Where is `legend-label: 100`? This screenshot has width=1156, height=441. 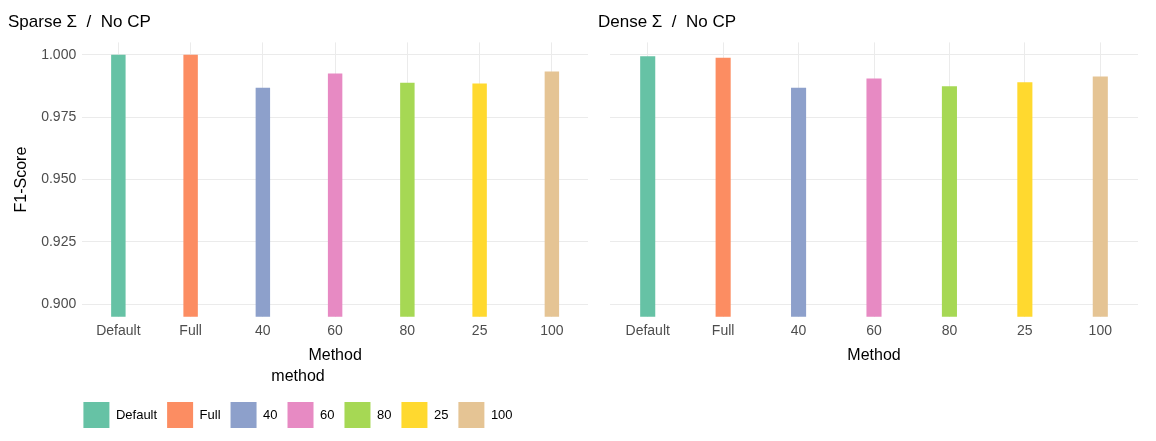
legend-label: 100 is located at coordinates (501, 414).